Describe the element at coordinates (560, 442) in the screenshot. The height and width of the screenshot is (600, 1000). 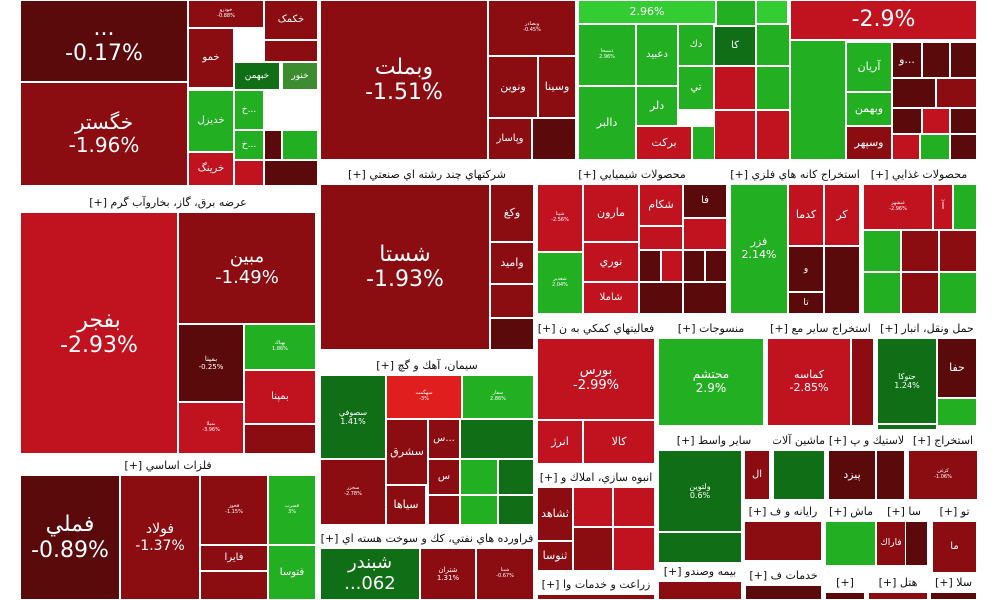
I see `stock-tile: انرژ` at that location.